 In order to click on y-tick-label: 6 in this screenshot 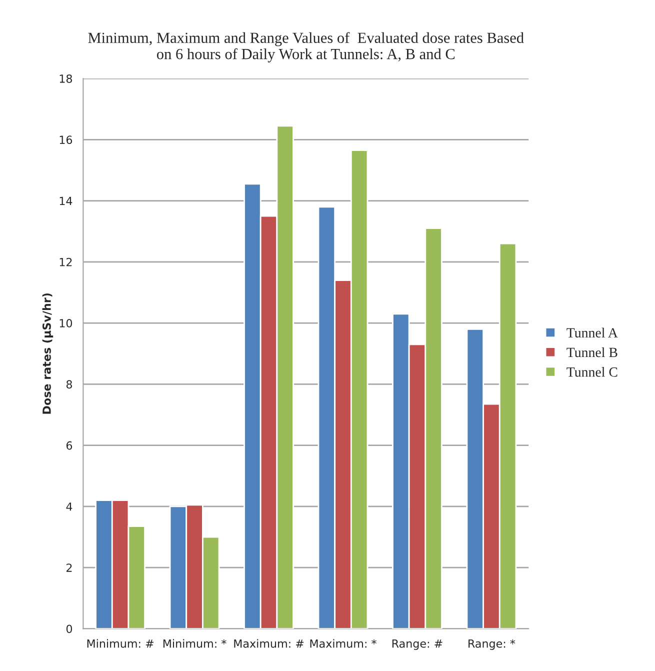, I will do `click(69, 445)`.